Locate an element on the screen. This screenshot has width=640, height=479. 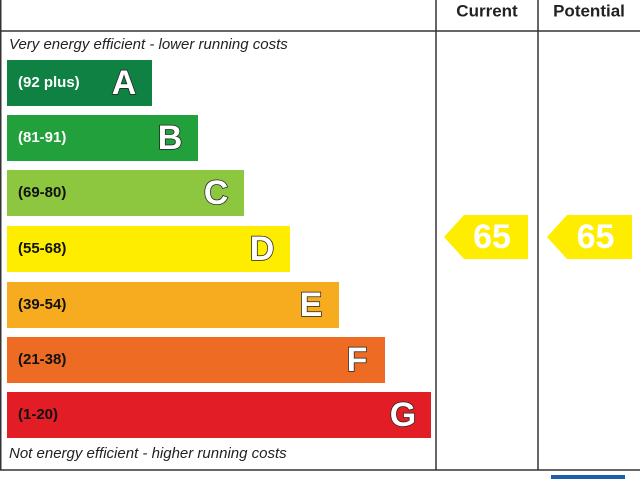
band-range: (55-68) is located at coordinates (42, 248).